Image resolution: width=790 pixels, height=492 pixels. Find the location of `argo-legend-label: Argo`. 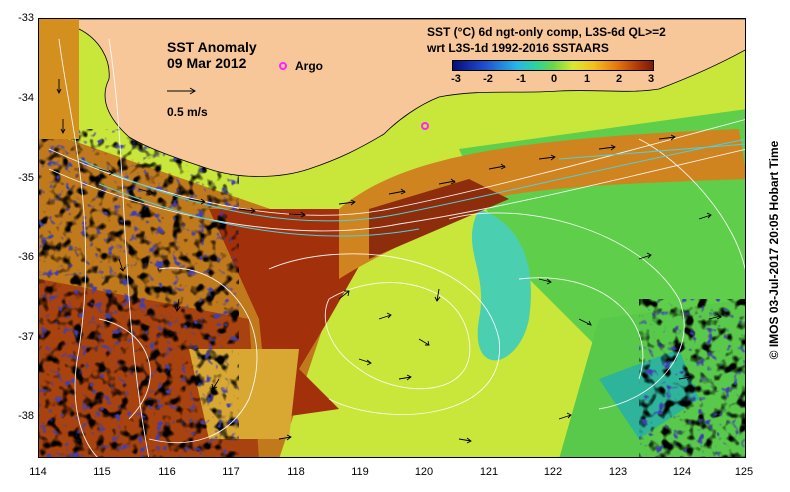

argo-legend-label: Argo is located at coordinates (309, 66).